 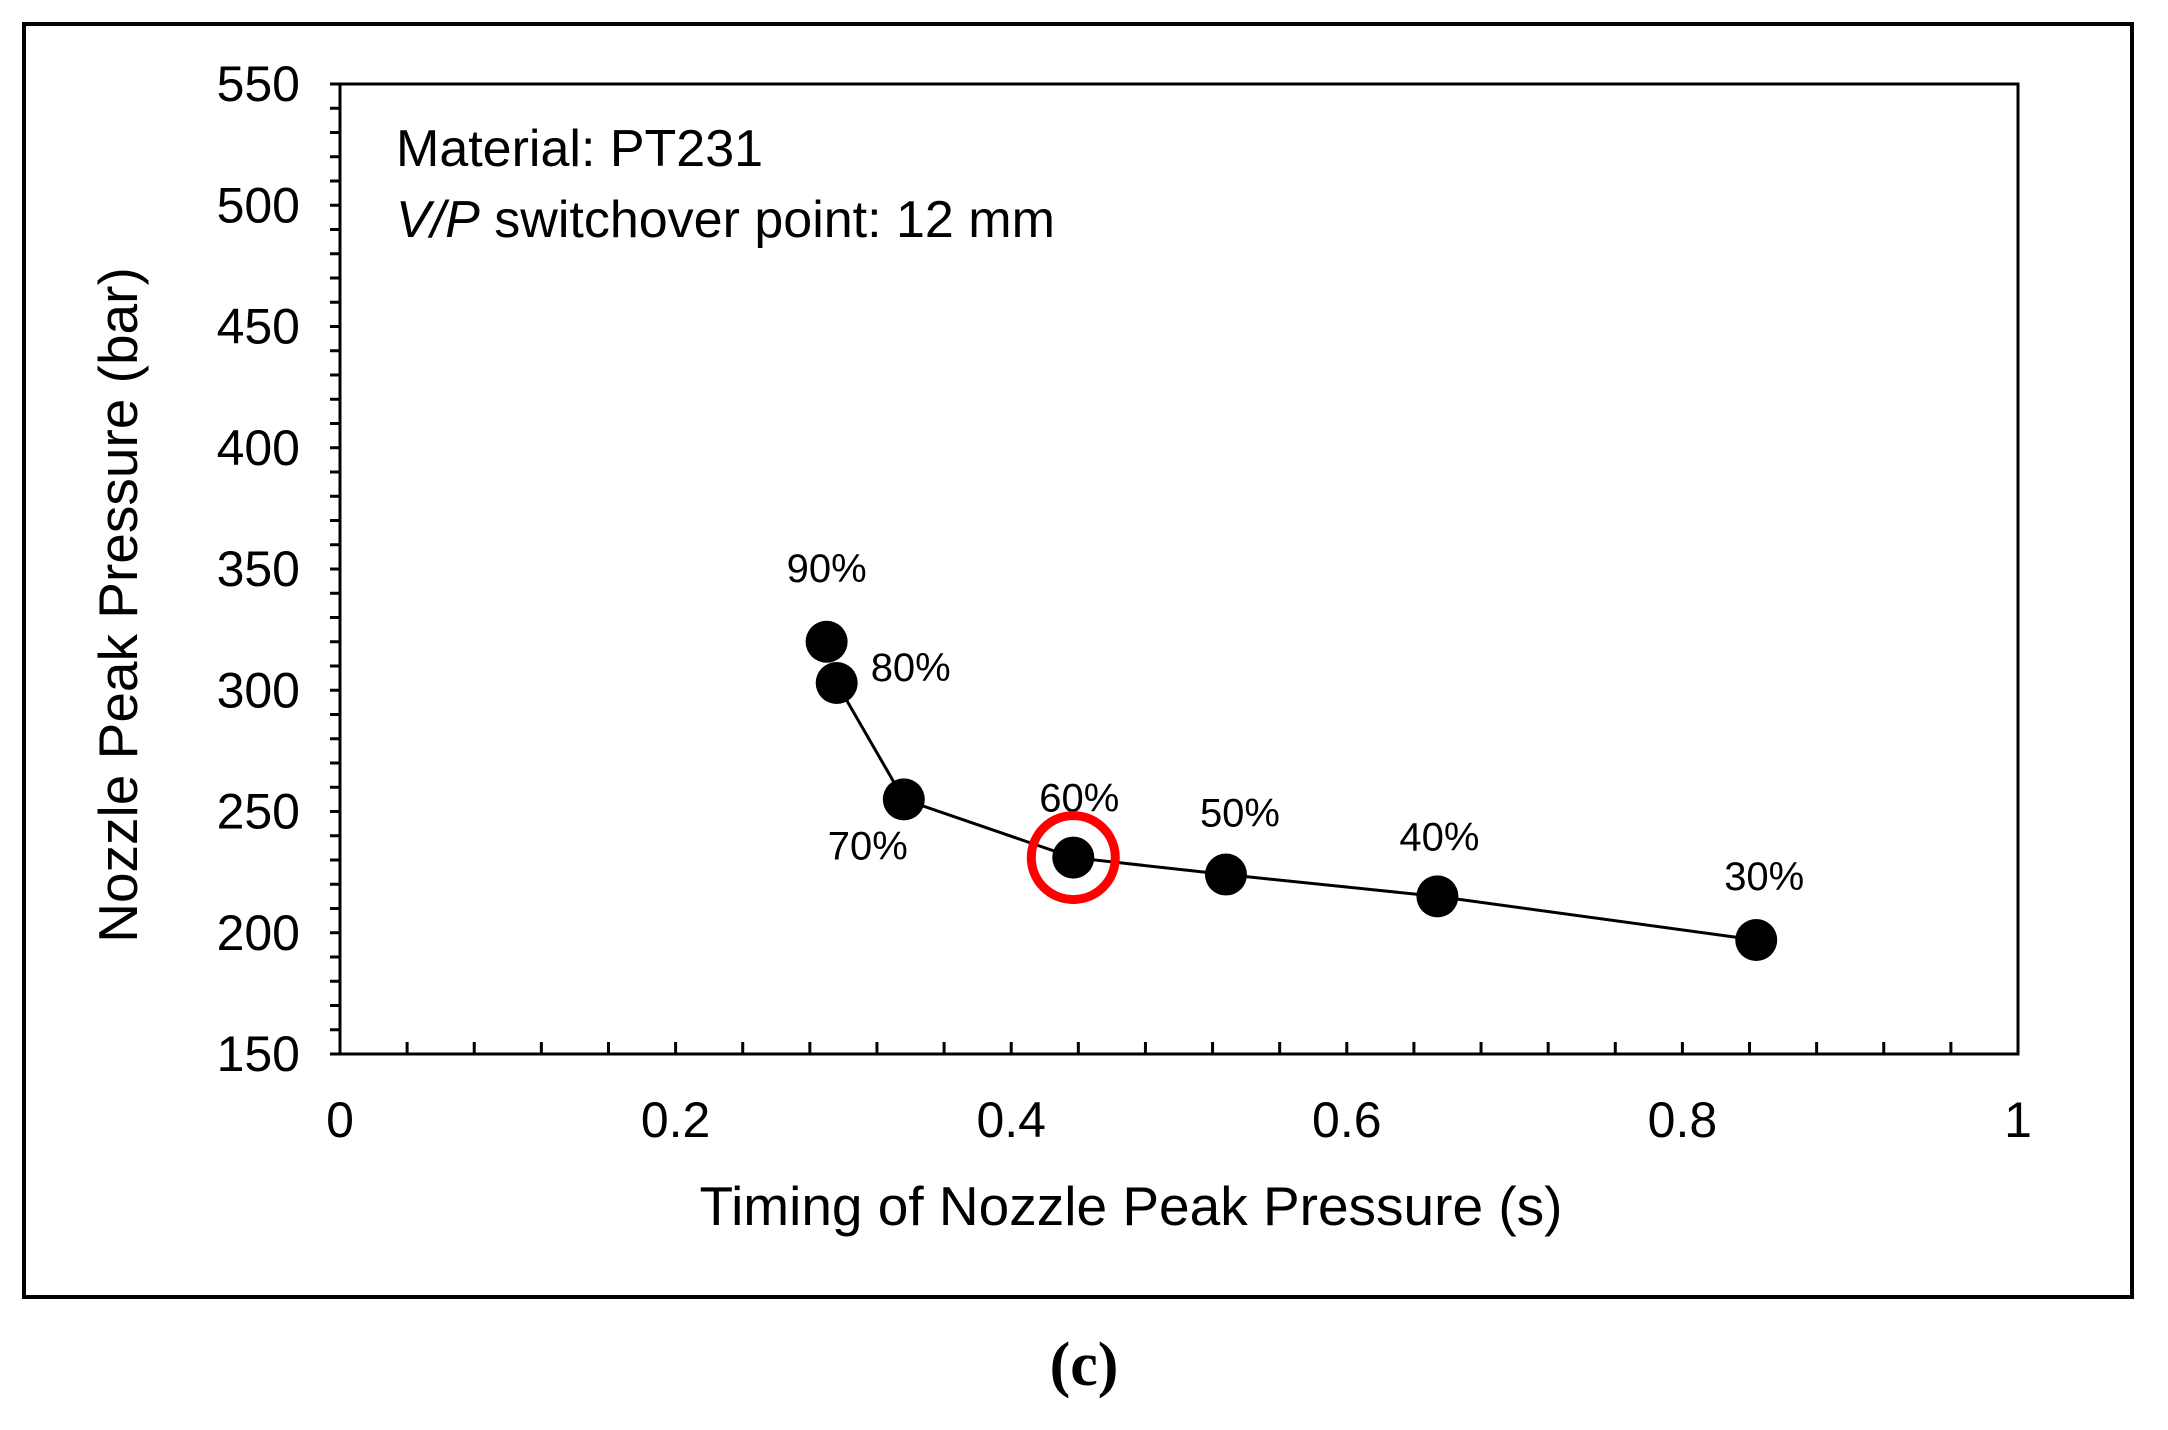 I want to click on y-tick-labels: 150 200 250 300 350 400 450 500 550, so click(x=258, y=569).